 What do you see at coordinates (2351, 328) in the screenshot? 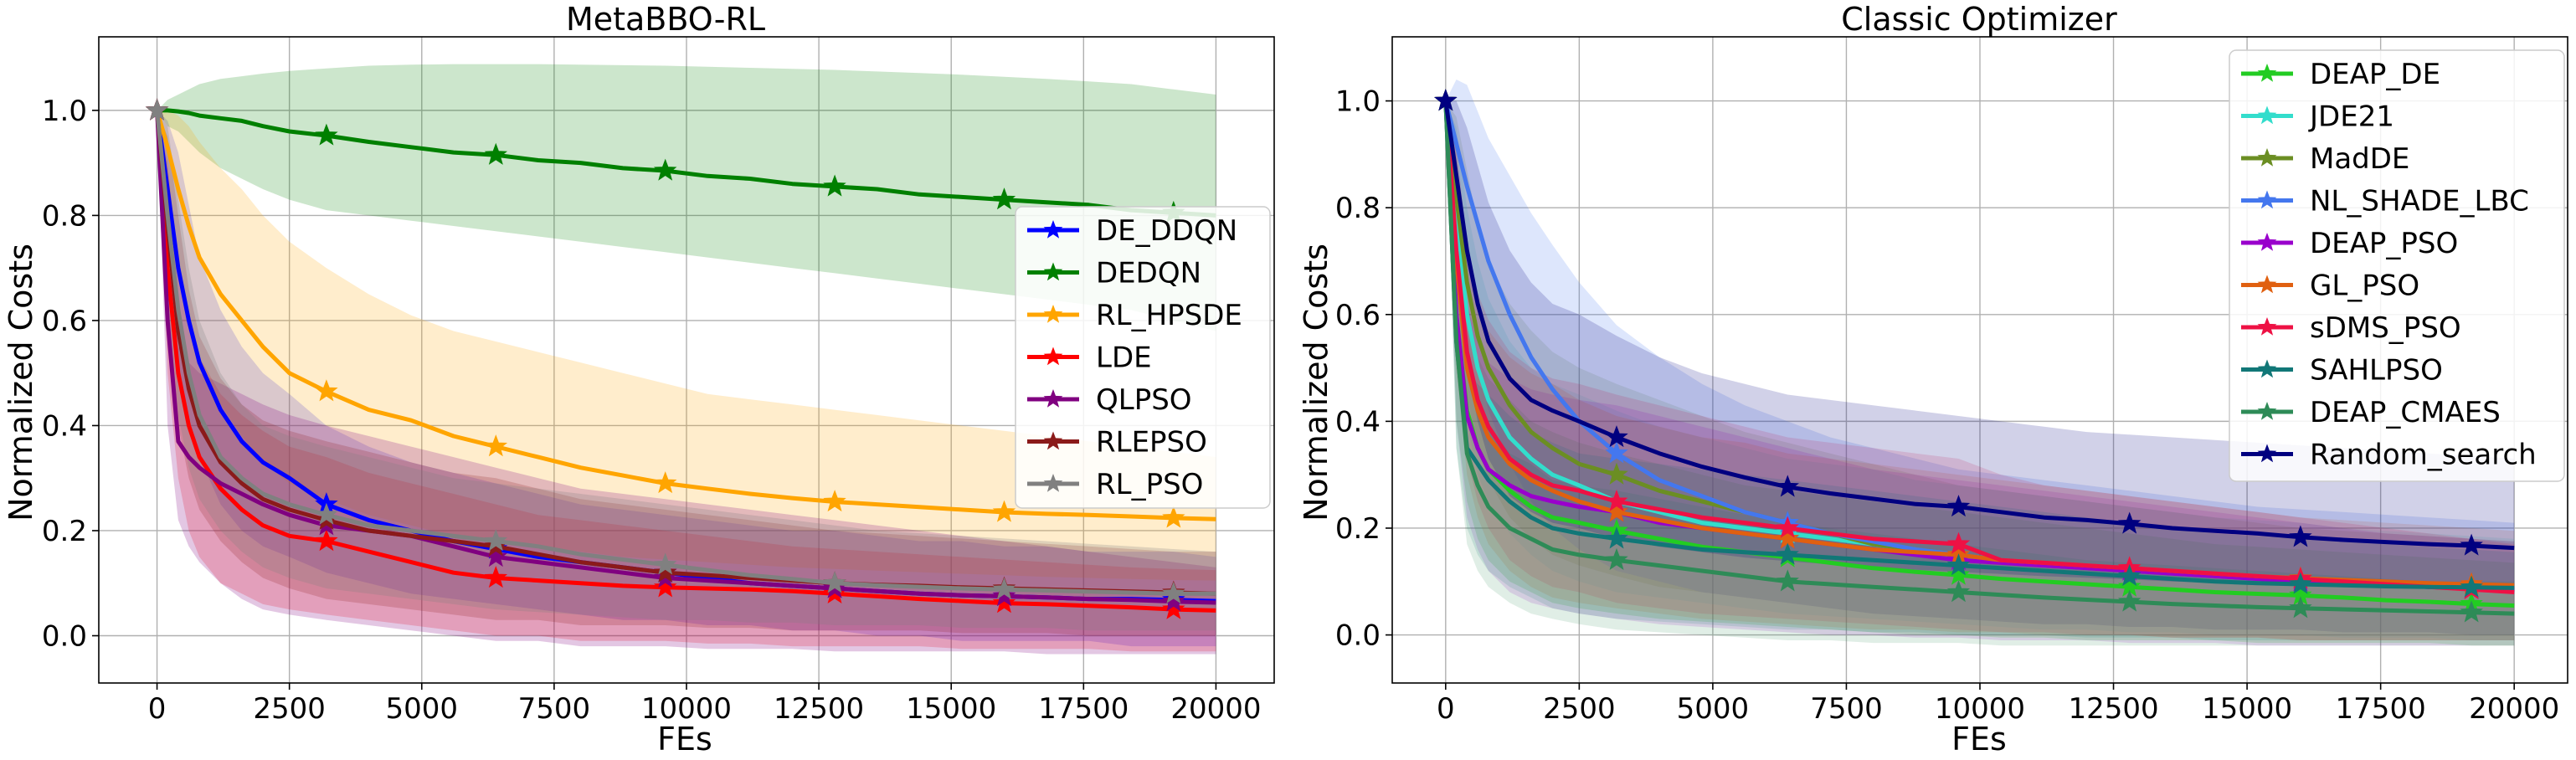
I see `legend-item-sdms-pso: sDMS_PSO` at bounding box center [2351, 328].